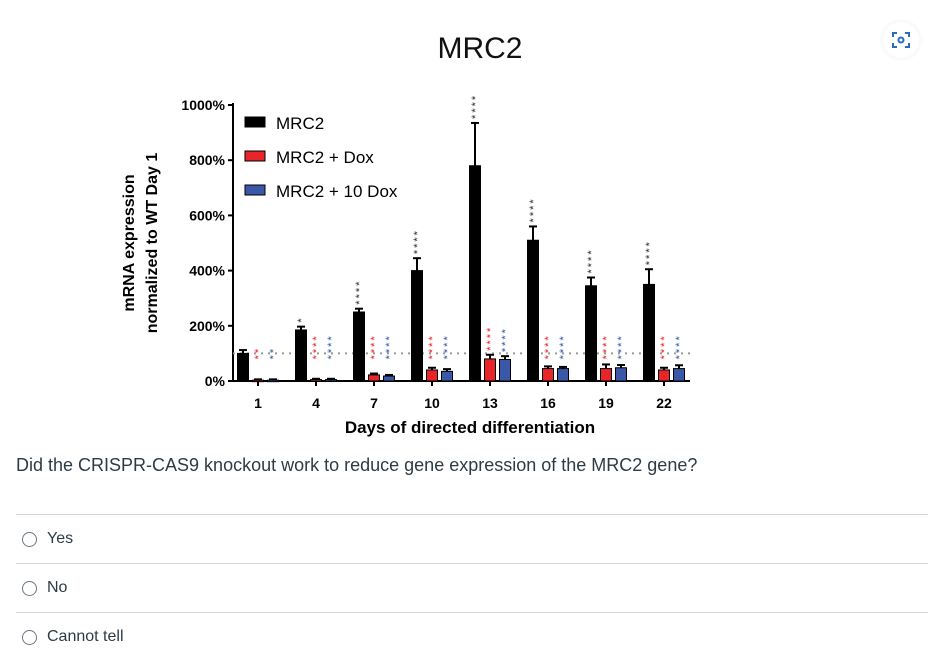  What do you see at coordinates (129, 242) in the screenshot?
I see `y-axis-label: mRNA expression` at bounding box center [129, 242].